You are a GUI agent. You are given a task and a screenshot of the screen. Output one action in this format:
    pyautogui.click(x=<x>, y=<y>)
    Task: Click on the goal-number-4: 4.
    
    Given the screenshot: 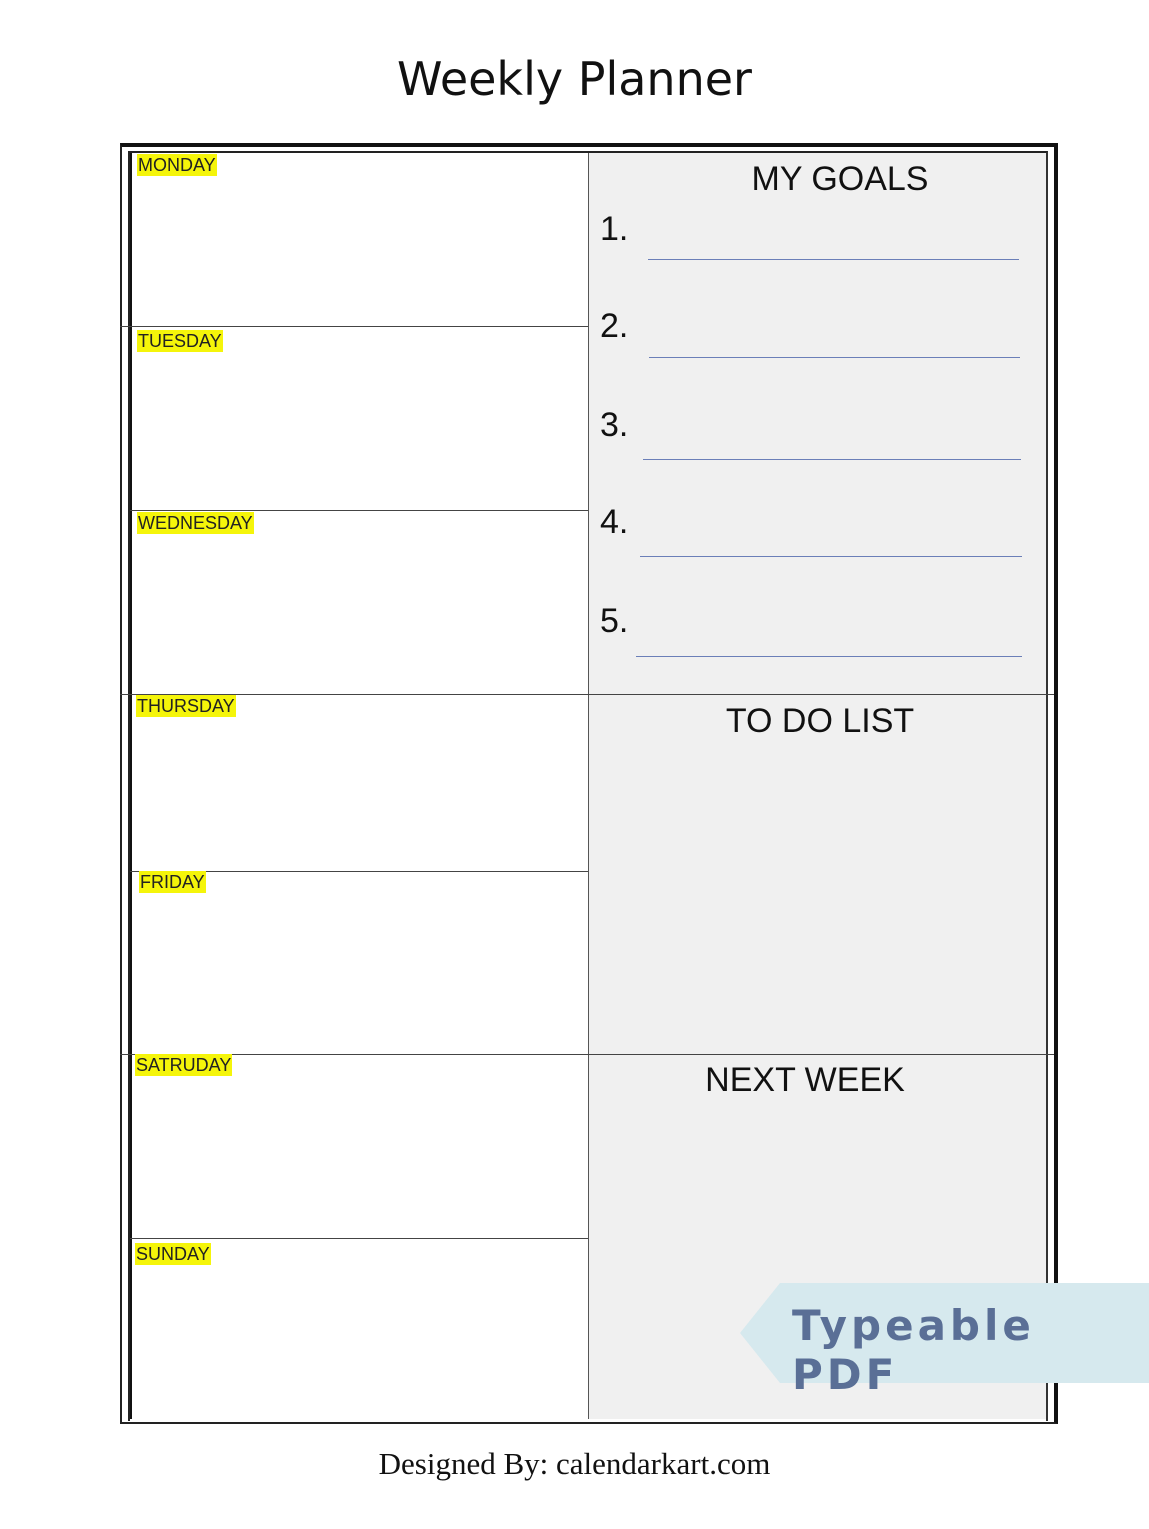 What is the action you would take?
    pyautogui.click(x=614, y=522)
    